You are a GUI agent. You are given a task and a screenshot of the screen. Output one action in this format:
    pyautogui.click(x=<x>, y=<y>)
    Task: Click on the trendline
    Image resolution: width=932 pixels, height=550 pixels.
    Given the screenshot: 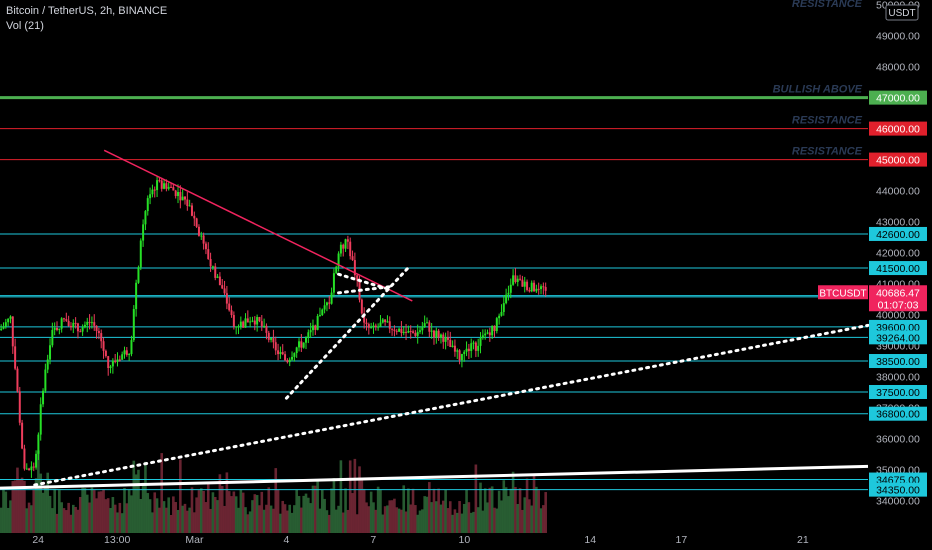 What is the action you would take?
    pyautogui.click(x=434, y=477)
    